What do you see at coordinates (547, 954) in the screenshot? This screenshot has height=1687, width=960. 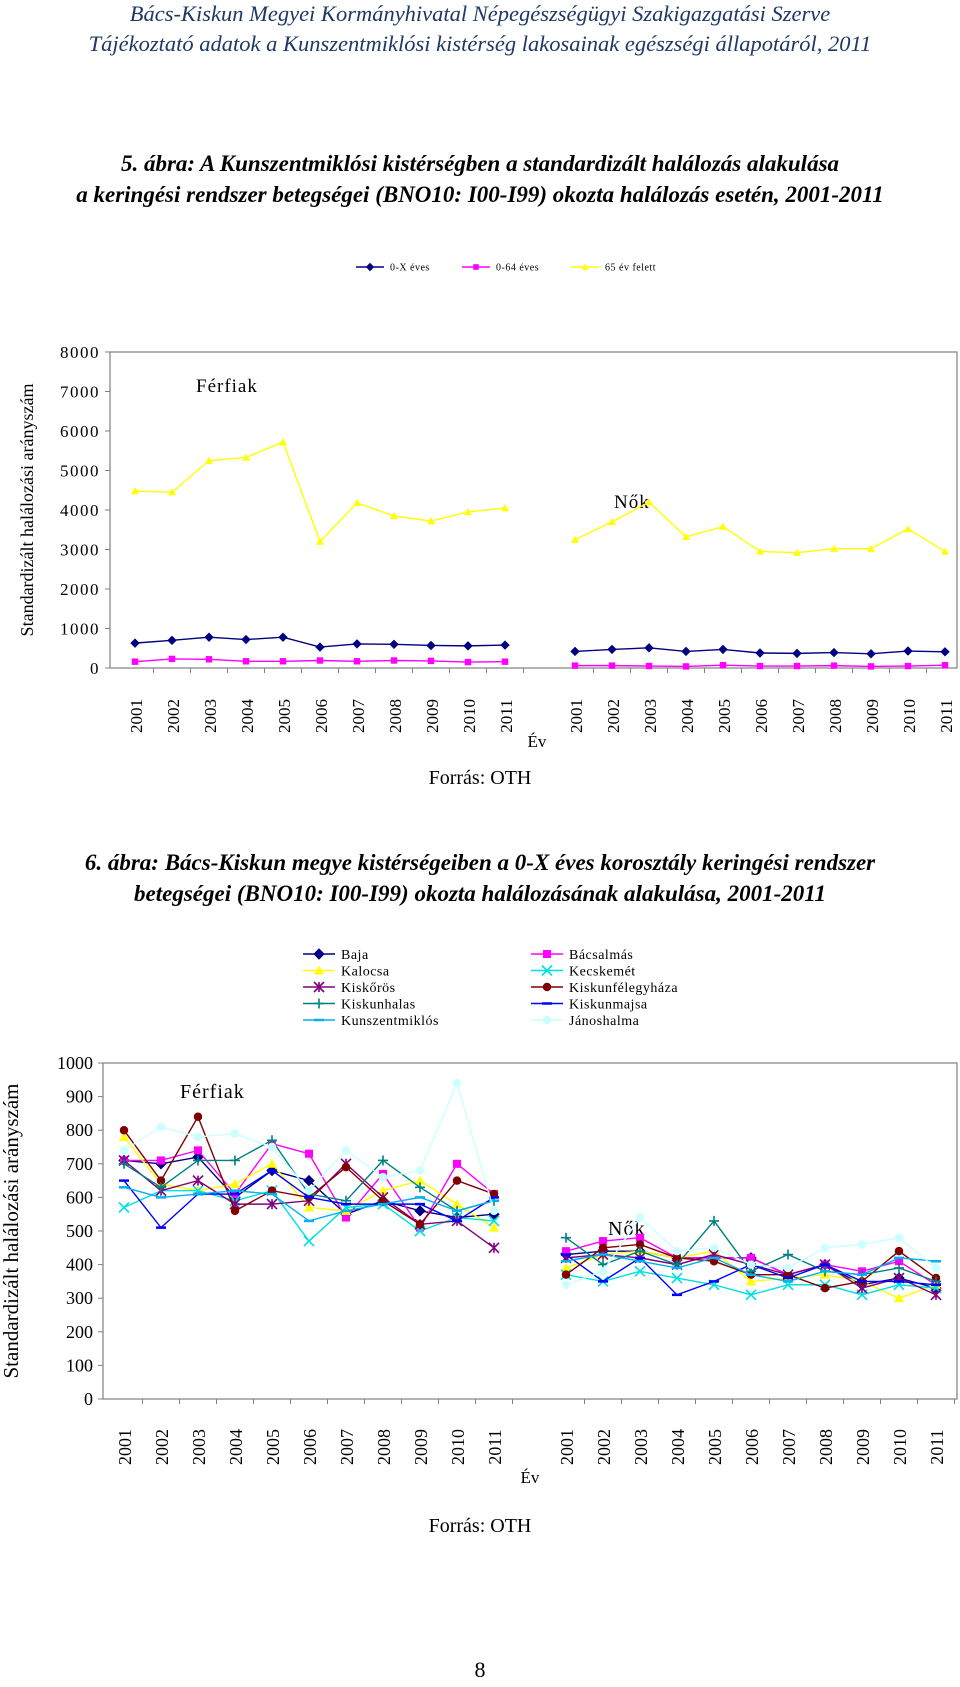 I see `legend-marker-b-csalm-s` at bounding box center [547, 954].